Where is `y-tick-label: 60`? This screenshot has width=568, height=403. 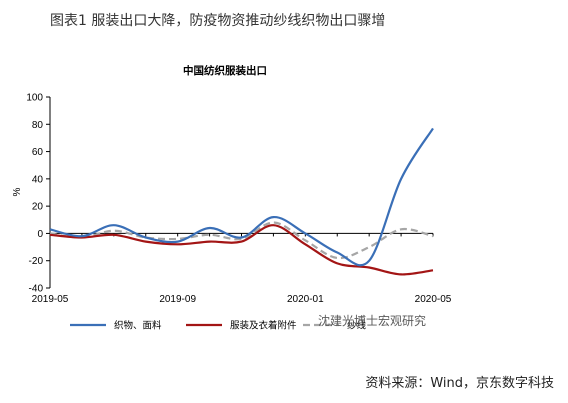
y-tick-label: 60 is located at coordinates (38, 152).